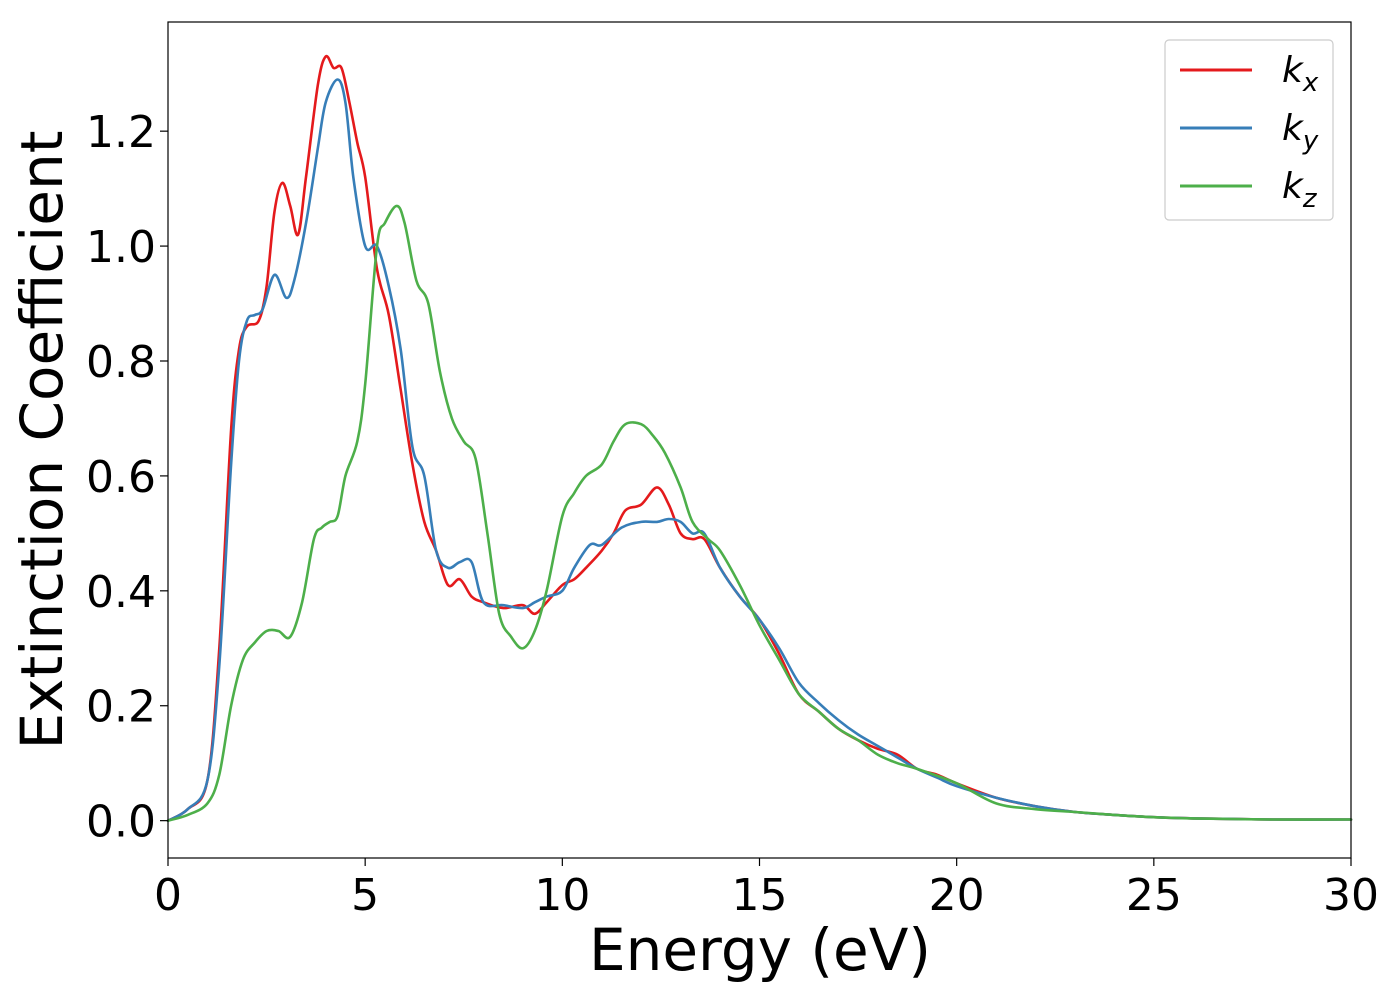  I want to click on y-tick-label: 0.2, so click(121, 707).